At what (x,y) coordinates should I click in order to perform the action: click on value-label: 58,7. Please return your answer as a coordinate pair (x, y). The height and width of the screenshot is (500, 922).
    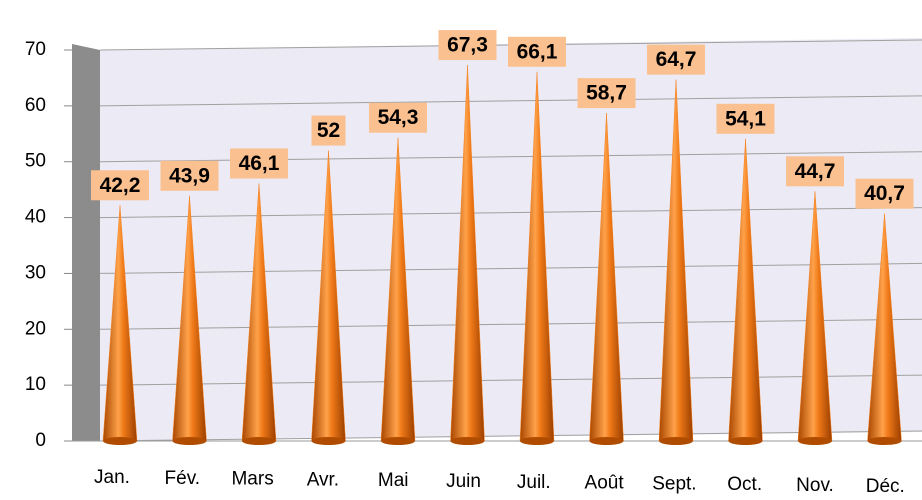
    Looking at the image, I should click on (606, 93).